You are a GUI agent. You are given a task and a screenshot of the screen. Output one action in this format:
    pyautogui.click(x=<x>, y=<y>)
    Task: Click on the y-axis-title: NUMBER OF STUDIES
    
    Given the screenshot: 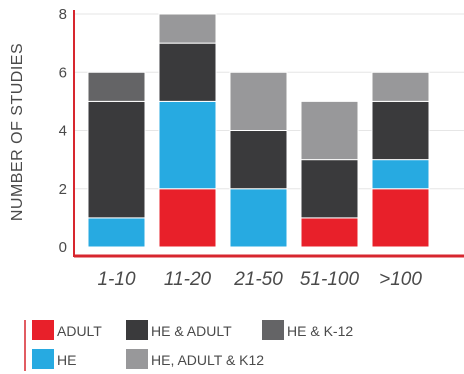 What is the action you would take?
    pyautogui.click(x=17, y=132)
    